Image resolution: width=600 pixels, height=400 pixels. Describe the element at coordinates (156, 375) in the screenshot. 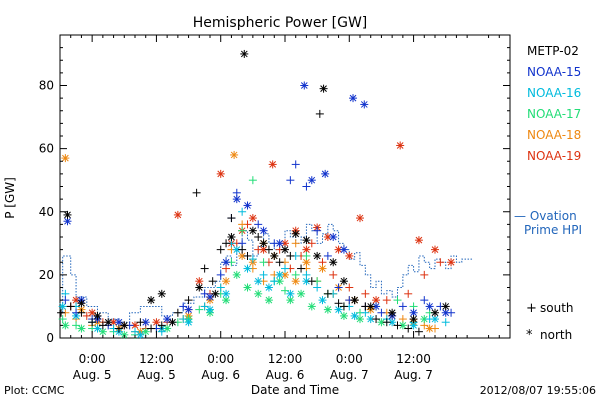

I see `x-tick-date-label: Aug. 5` at that location.